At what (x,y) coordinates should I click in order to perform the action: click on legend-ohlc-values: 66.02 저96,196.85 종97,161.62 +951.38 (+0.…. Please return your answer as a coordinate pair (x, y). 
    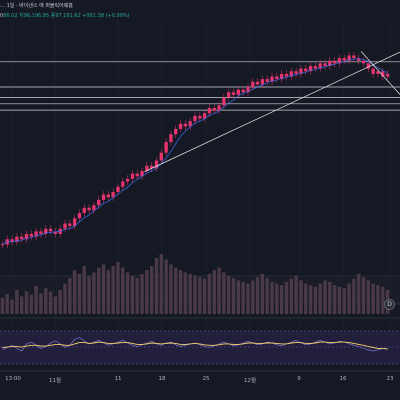
    Looking at the image, I should click on (66, 16).